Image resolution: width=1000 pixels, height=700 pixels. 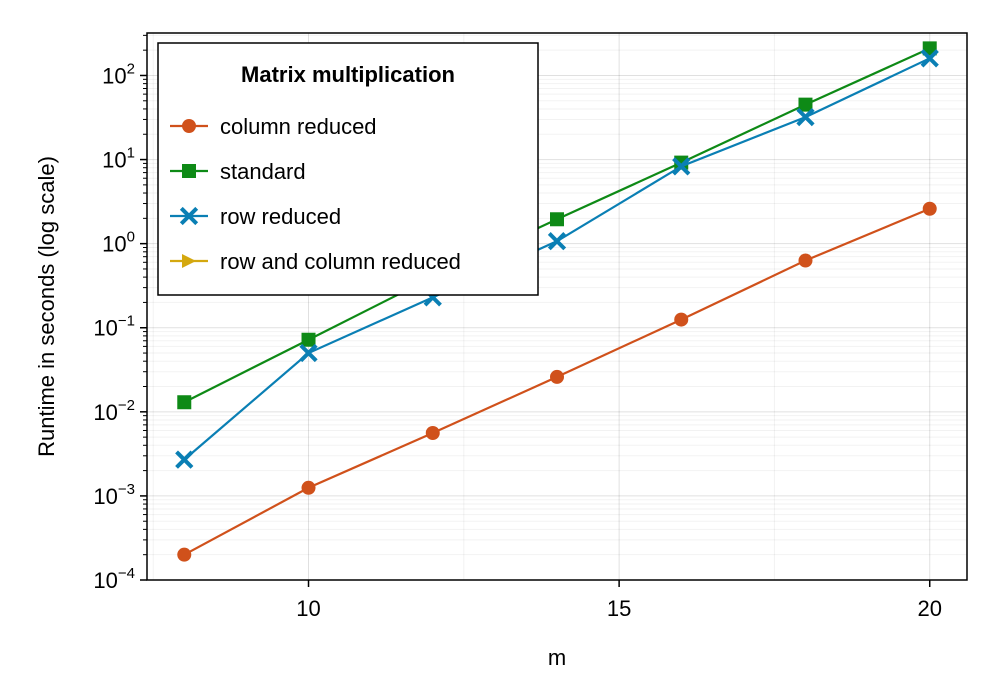 I want to click on legend-label: standard, so click(x=263, y=171).